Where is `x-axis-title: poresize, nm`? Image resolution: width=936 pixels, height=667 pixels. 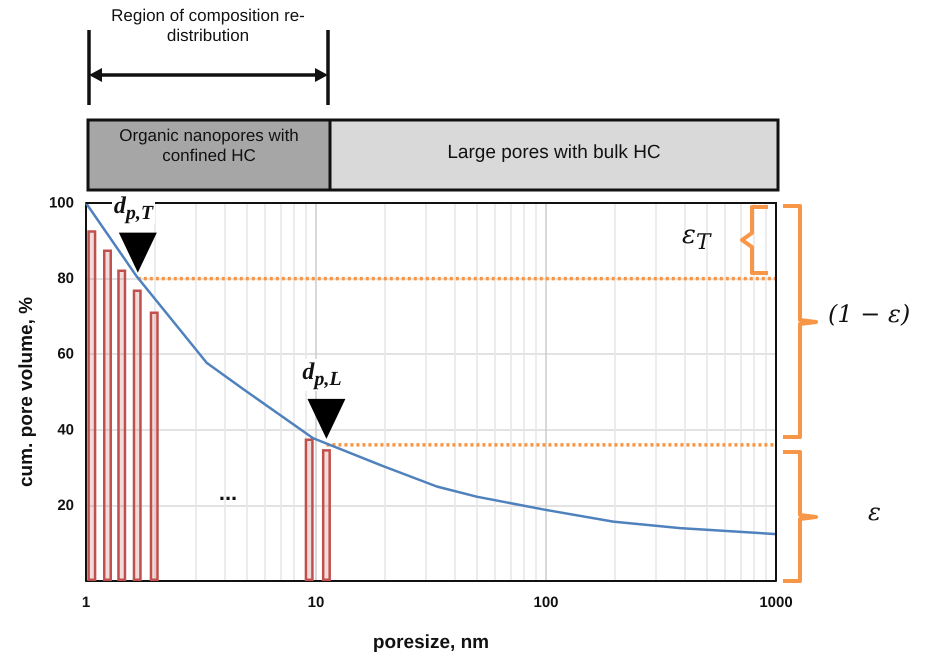
x-axis-title: poresize, nm is located at coordinates (431, 642).